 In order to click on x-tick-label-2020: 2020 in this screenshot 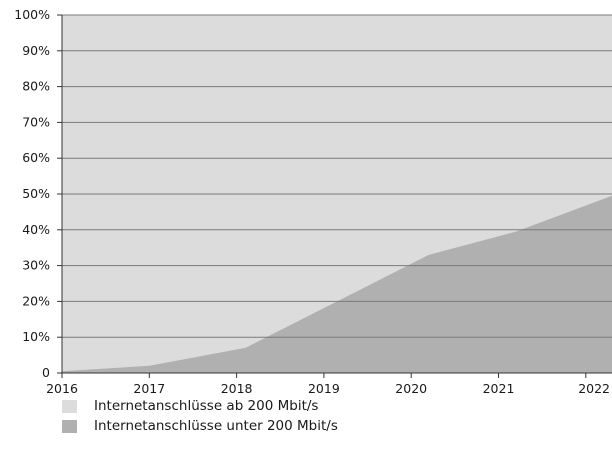, I will do `click(411, 388)`.